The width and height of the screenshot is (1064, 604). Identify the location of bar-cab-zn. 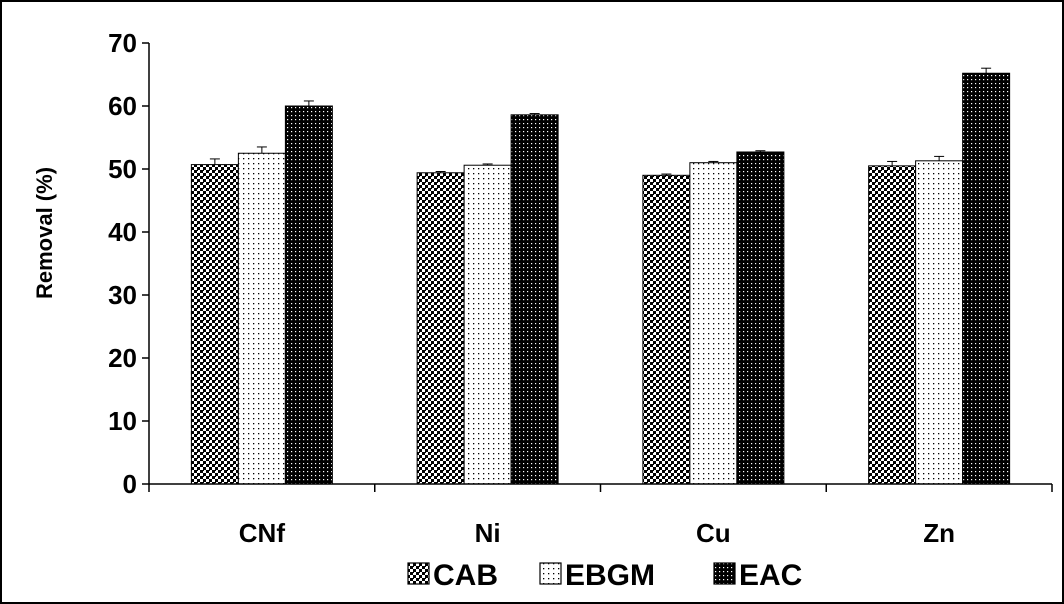
(892, 325).